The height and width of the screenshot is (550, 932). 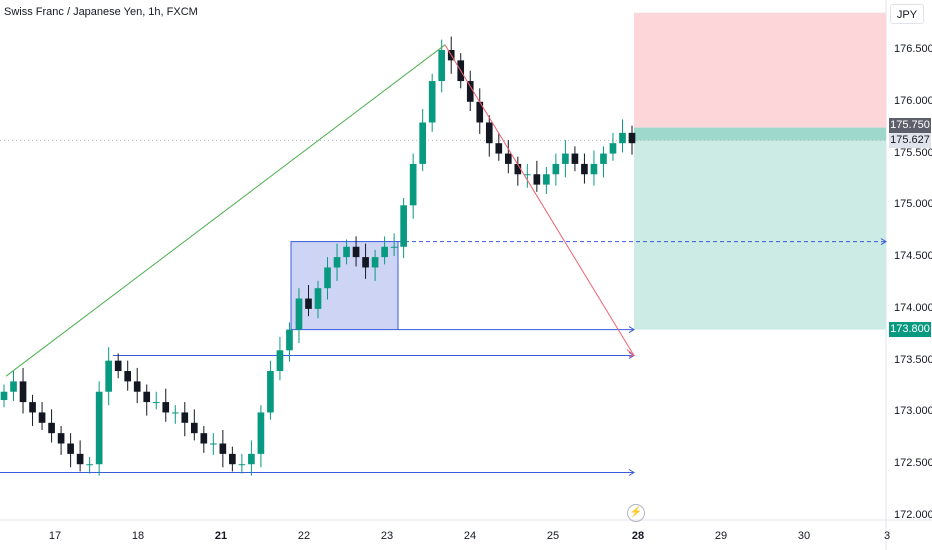 What do you see at coordinates (760, 228) in the screenshot?
I see `take-profit-zone` at bounding box center [760, 228].